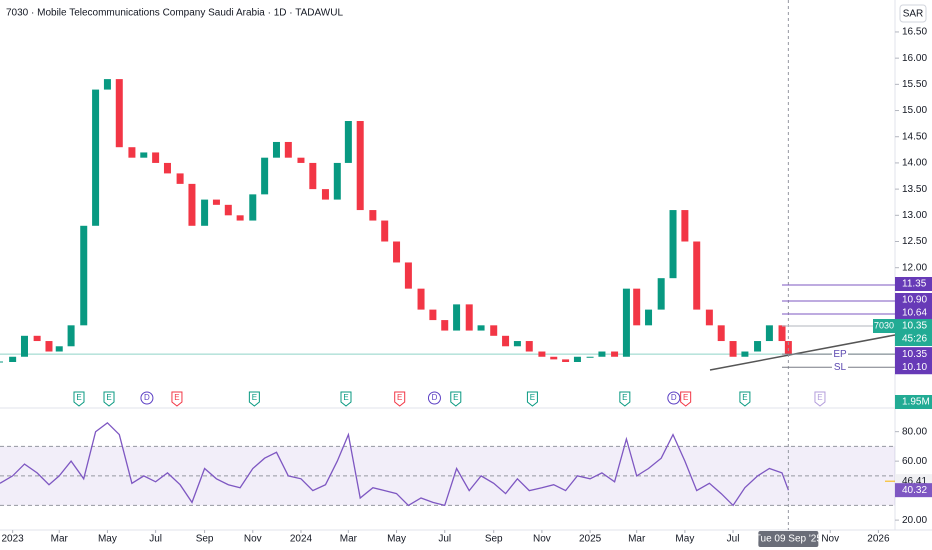  I want to click on y-tick-label: 13.00, so click(914, 215).